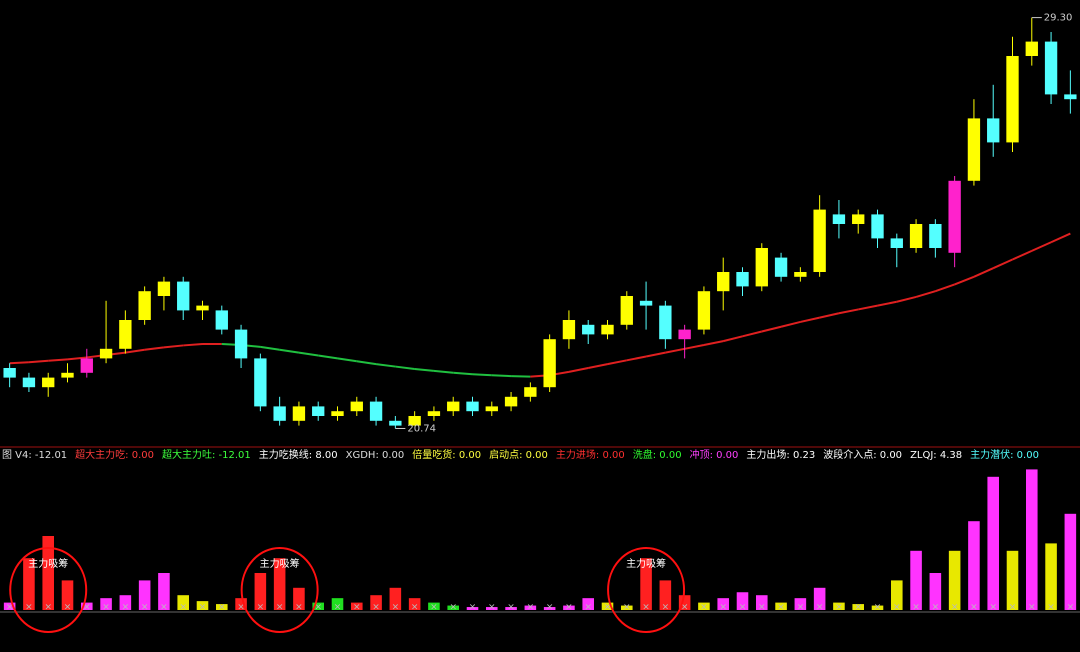 The width and height of the screenshot is (1080, 652). I want to click on legend-entry: 主力吃换线: 8.00, so click(298, 454).